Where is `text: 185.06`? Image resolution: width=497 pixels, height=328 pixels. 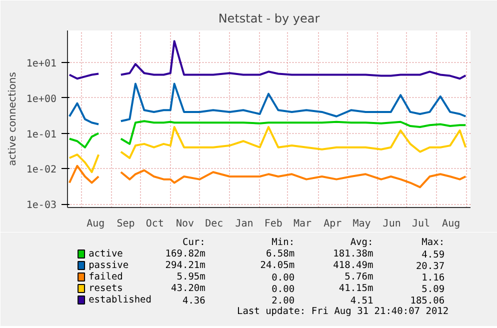
text: 185.06 is located at coordinates (427, 301).